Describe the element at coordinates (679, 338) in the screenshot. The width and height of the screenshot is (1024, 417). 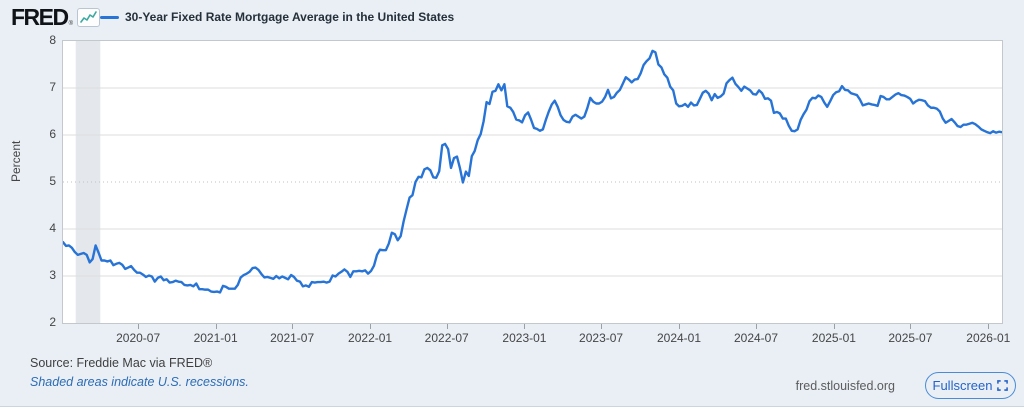
I see `x-axis-tick-label: 2024-01` at that location.